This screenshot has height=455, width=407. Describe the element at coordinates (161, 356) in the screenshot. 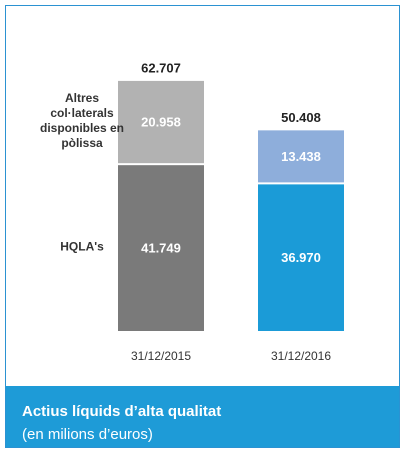

I see `x-tick-label: 31/12/2015` at that location.